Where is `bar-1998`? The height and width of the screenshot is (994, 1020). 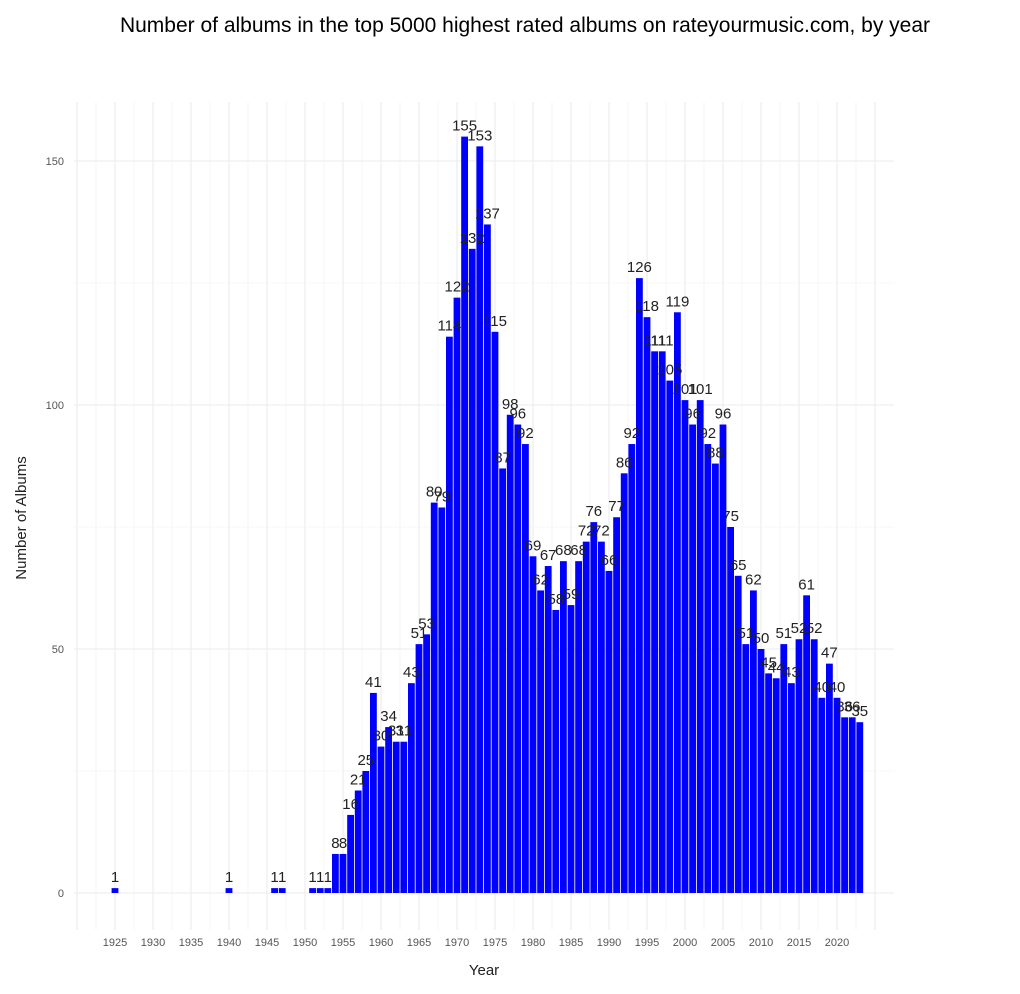 bar-1998 is located at coordinates (670, 637).